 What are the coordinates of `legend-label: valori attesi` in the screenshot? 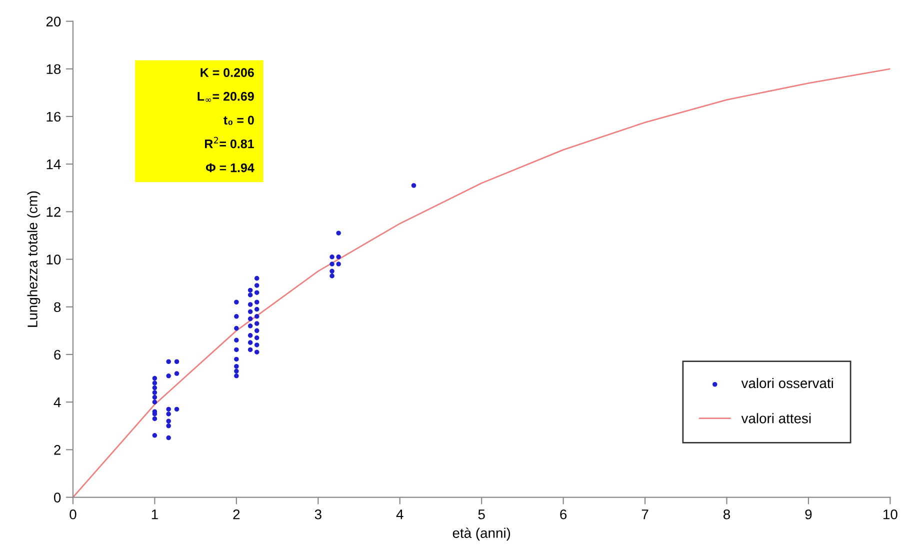 It's located at (776, 418).